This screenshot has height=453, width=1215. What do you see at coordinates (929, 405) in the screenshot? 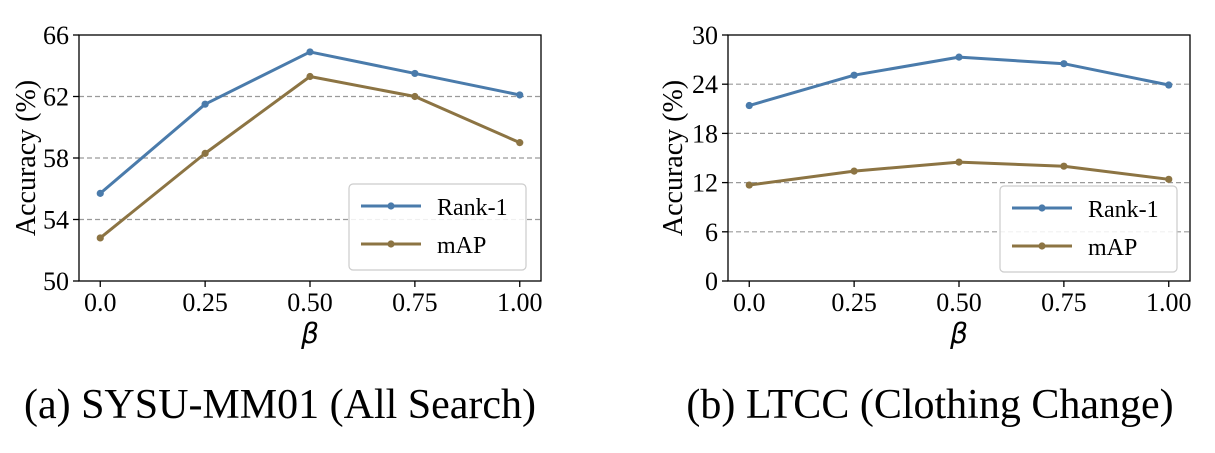
I see `chart-caption: (b) LTCC (Clothing Change)` at bounding box center [929, 405].